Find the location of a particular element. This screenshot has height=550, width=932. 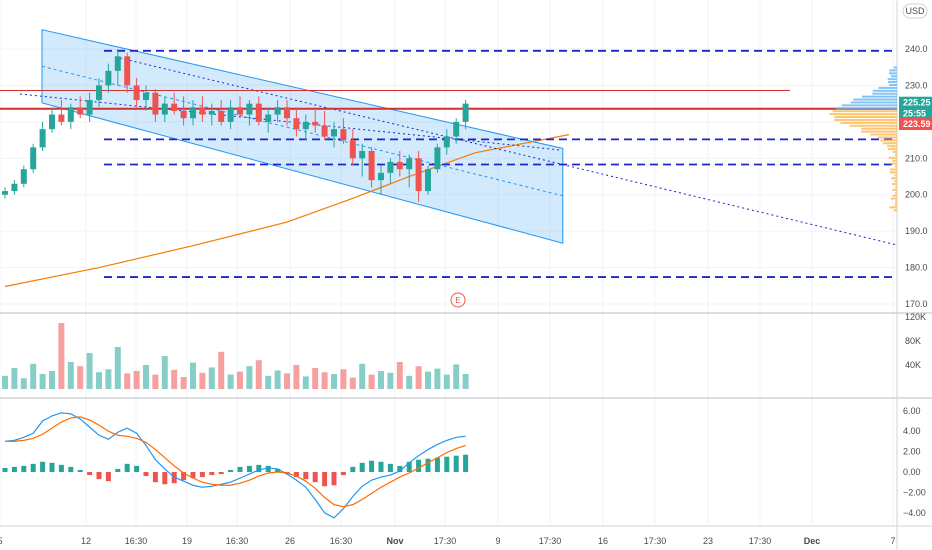

time-tick-label: 5 is located at coordinates (1, 541).